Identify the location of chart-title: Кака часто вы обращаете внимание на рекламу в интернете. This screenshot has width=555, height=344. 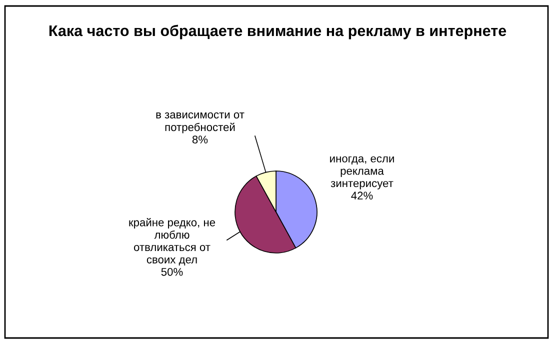
(277, 32).